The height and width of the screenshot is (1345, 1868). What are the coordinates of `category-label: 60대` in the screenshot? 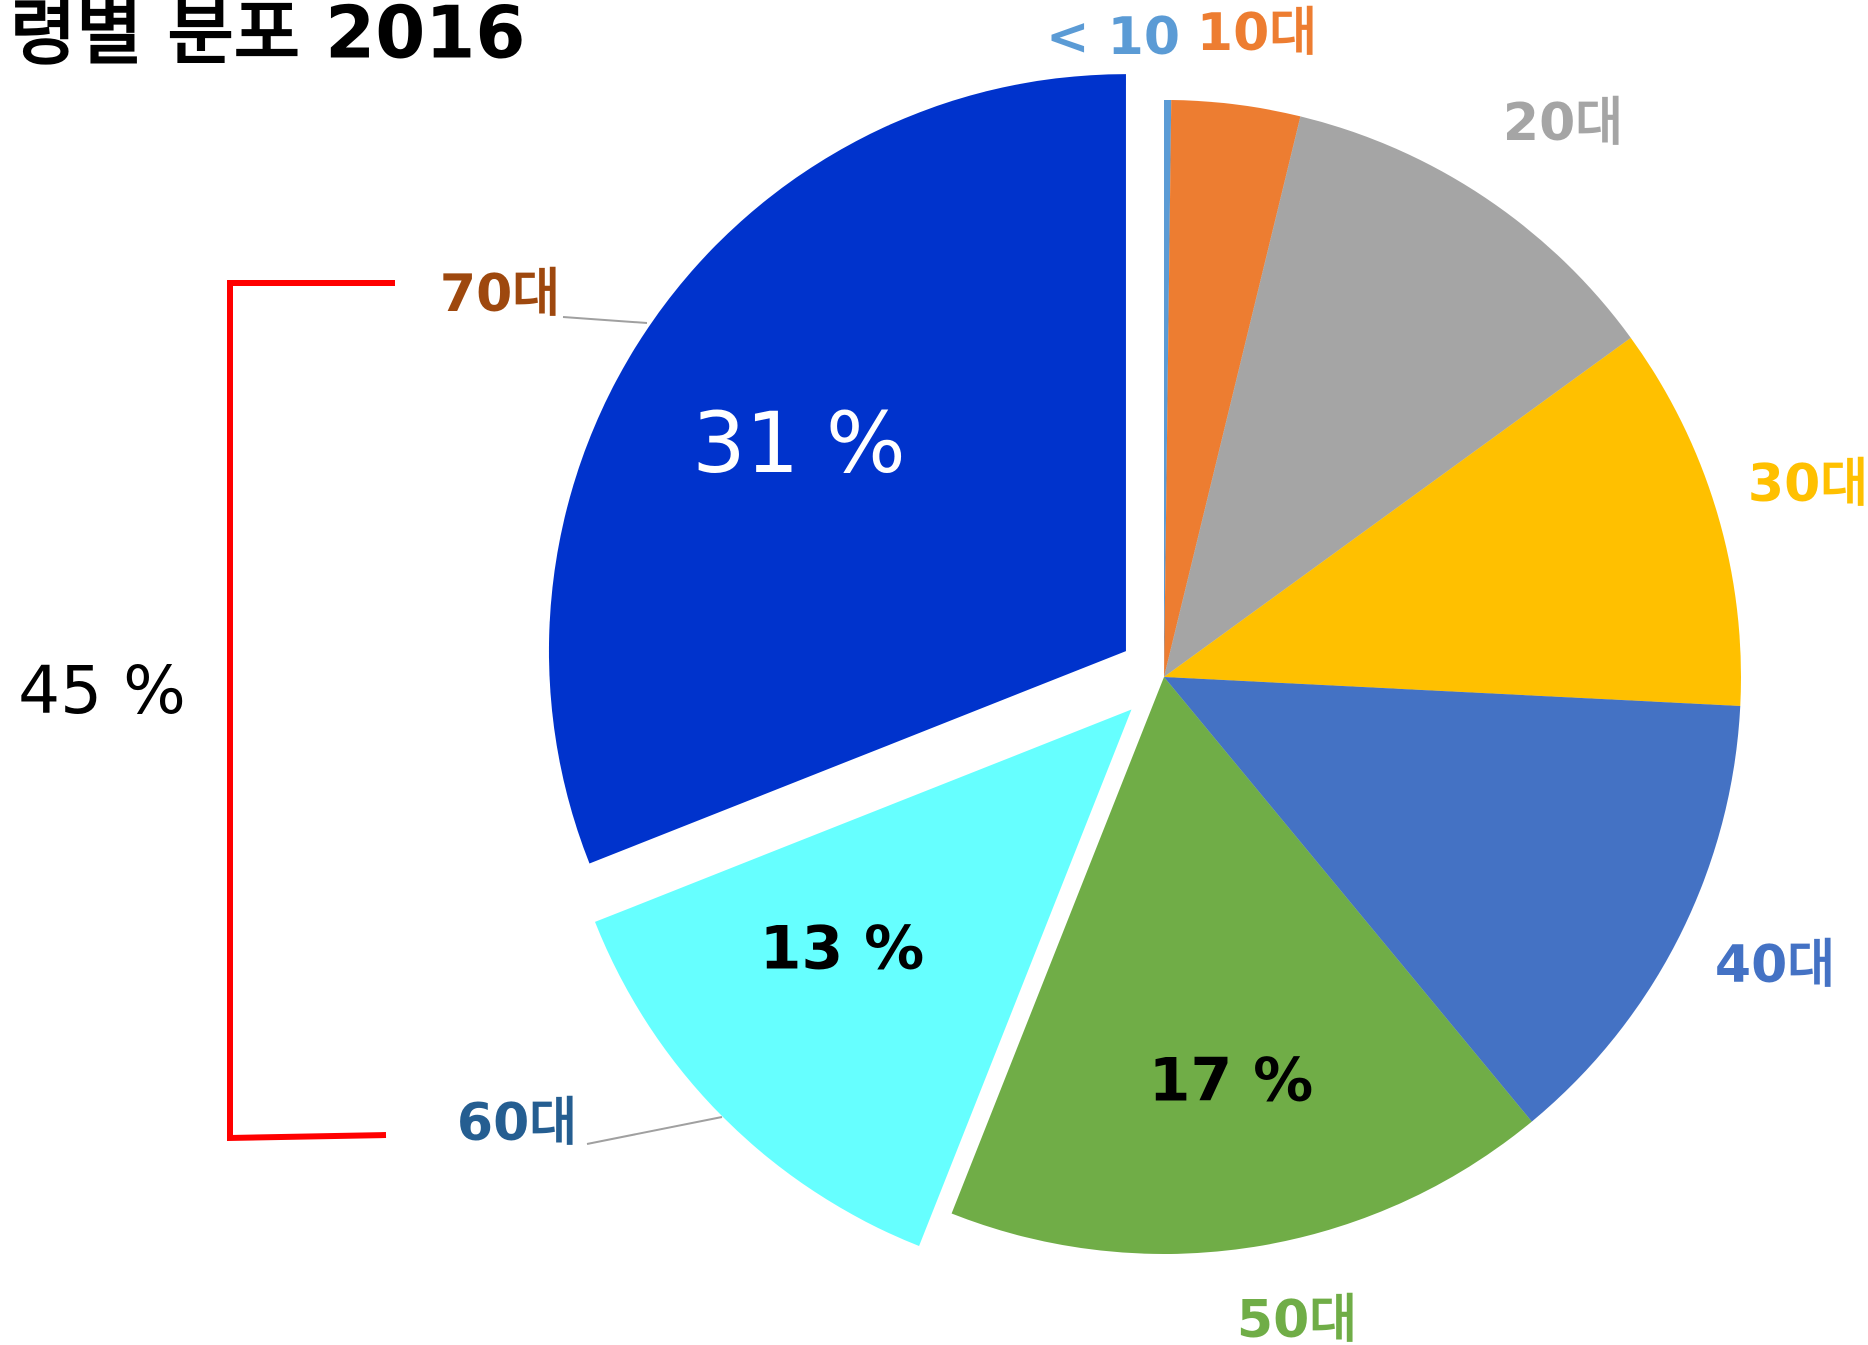 It's located at (517, 1123).